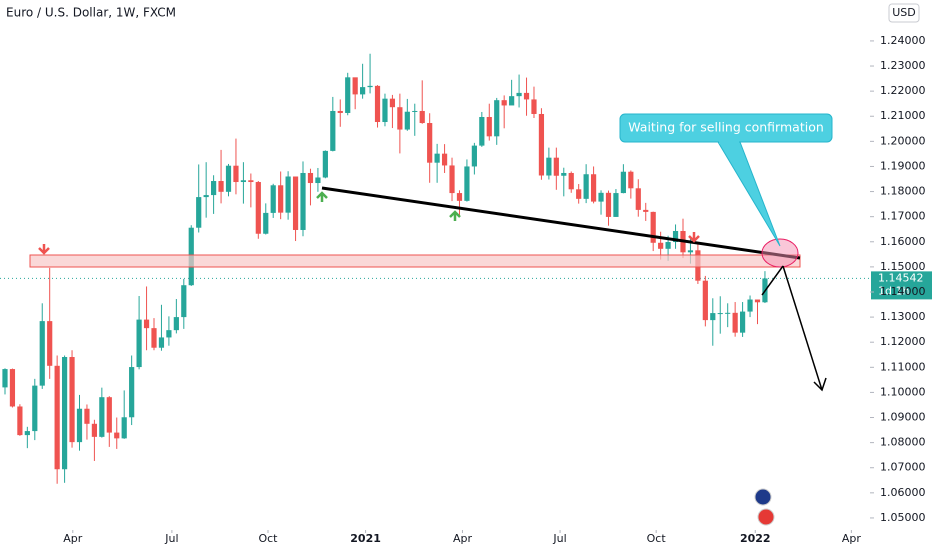 Image resolution: width=932 pixels, height=550 pixels. I want to click on forecast-arrow-head, so click(820, 384).